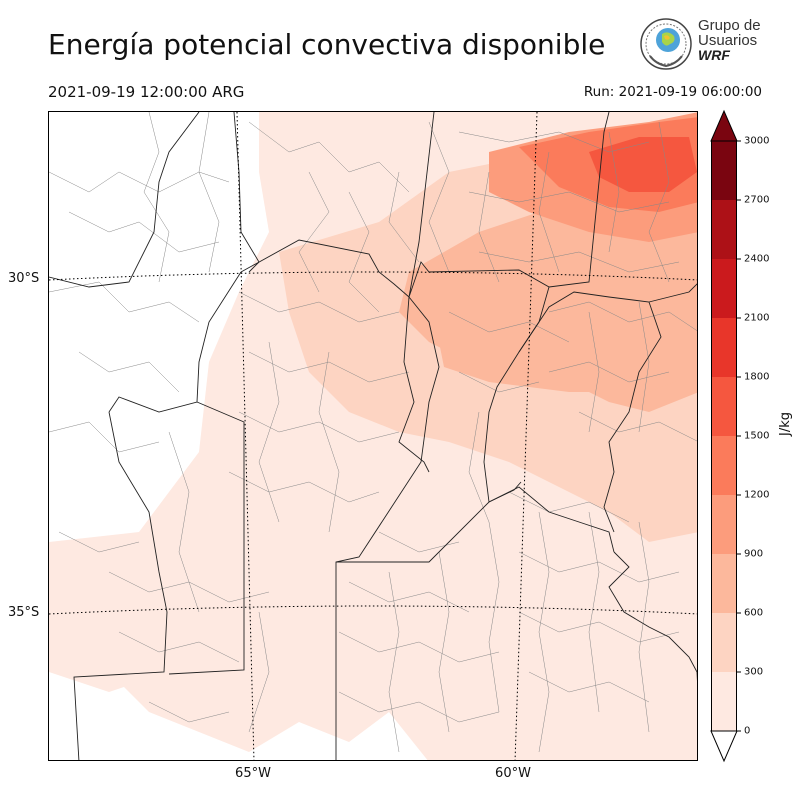 The width and height of the screenshot is (800, 800). What do you see at coordinates (724, 746) in the screenshot?
I see `colorbar-extend-min` at bounding box center [724, 746].